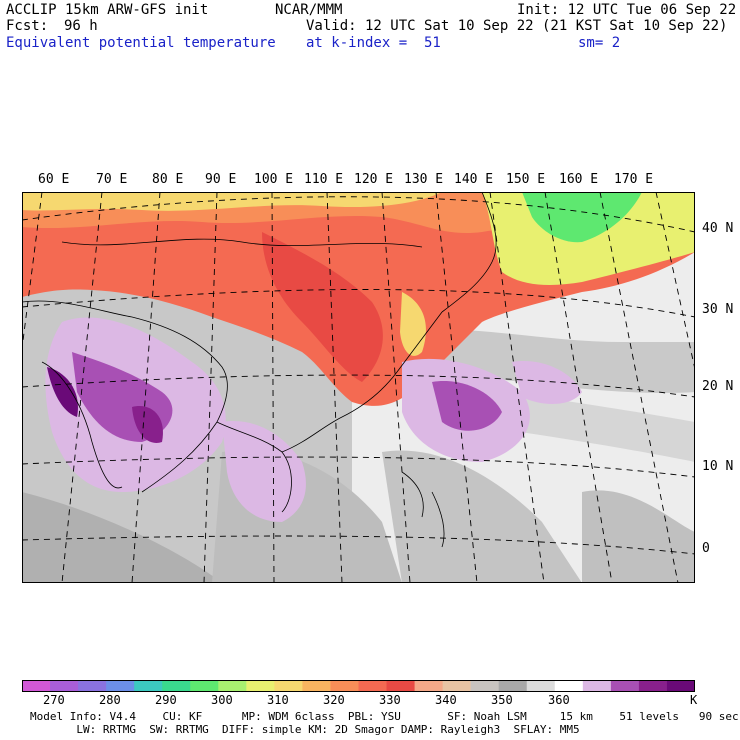 The image size is (740, 740). I want to click on organization-label: NCAR/MMM, so click(309, 10).